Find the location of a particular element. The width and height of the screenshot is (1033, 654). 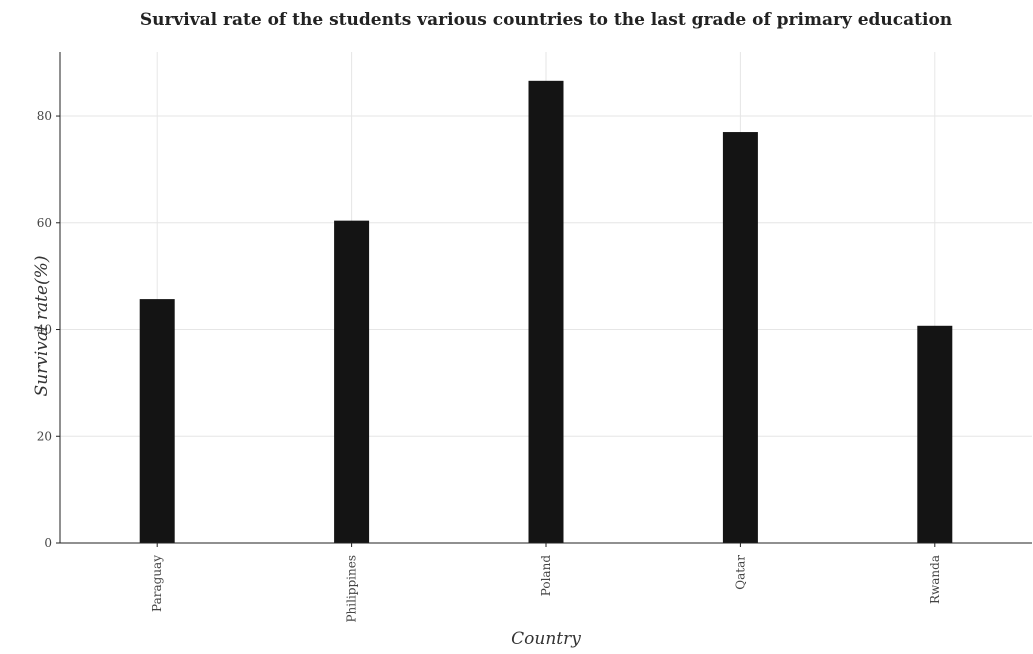

x-tick-label: Poland is located at coordinates (546, 576).